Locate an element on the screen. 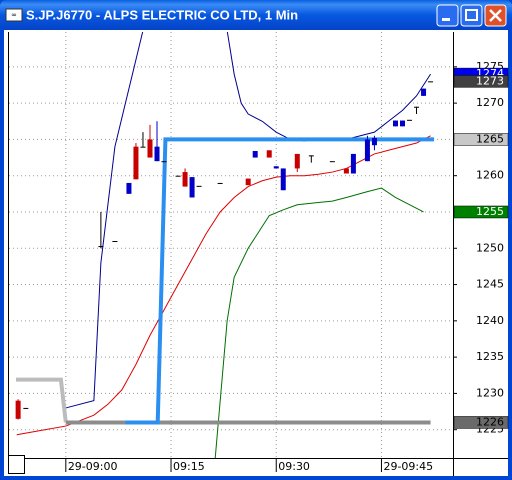  app-icon is located at coordinates (14, 15).